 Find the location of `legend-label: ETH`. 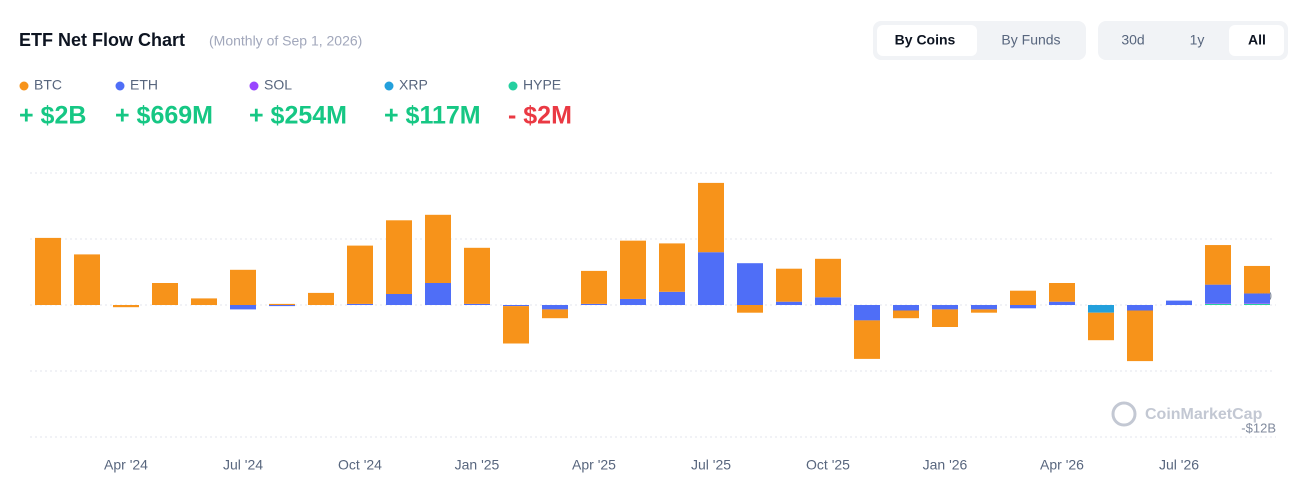

legend-label: ETH is located at coordinates (144, 85).